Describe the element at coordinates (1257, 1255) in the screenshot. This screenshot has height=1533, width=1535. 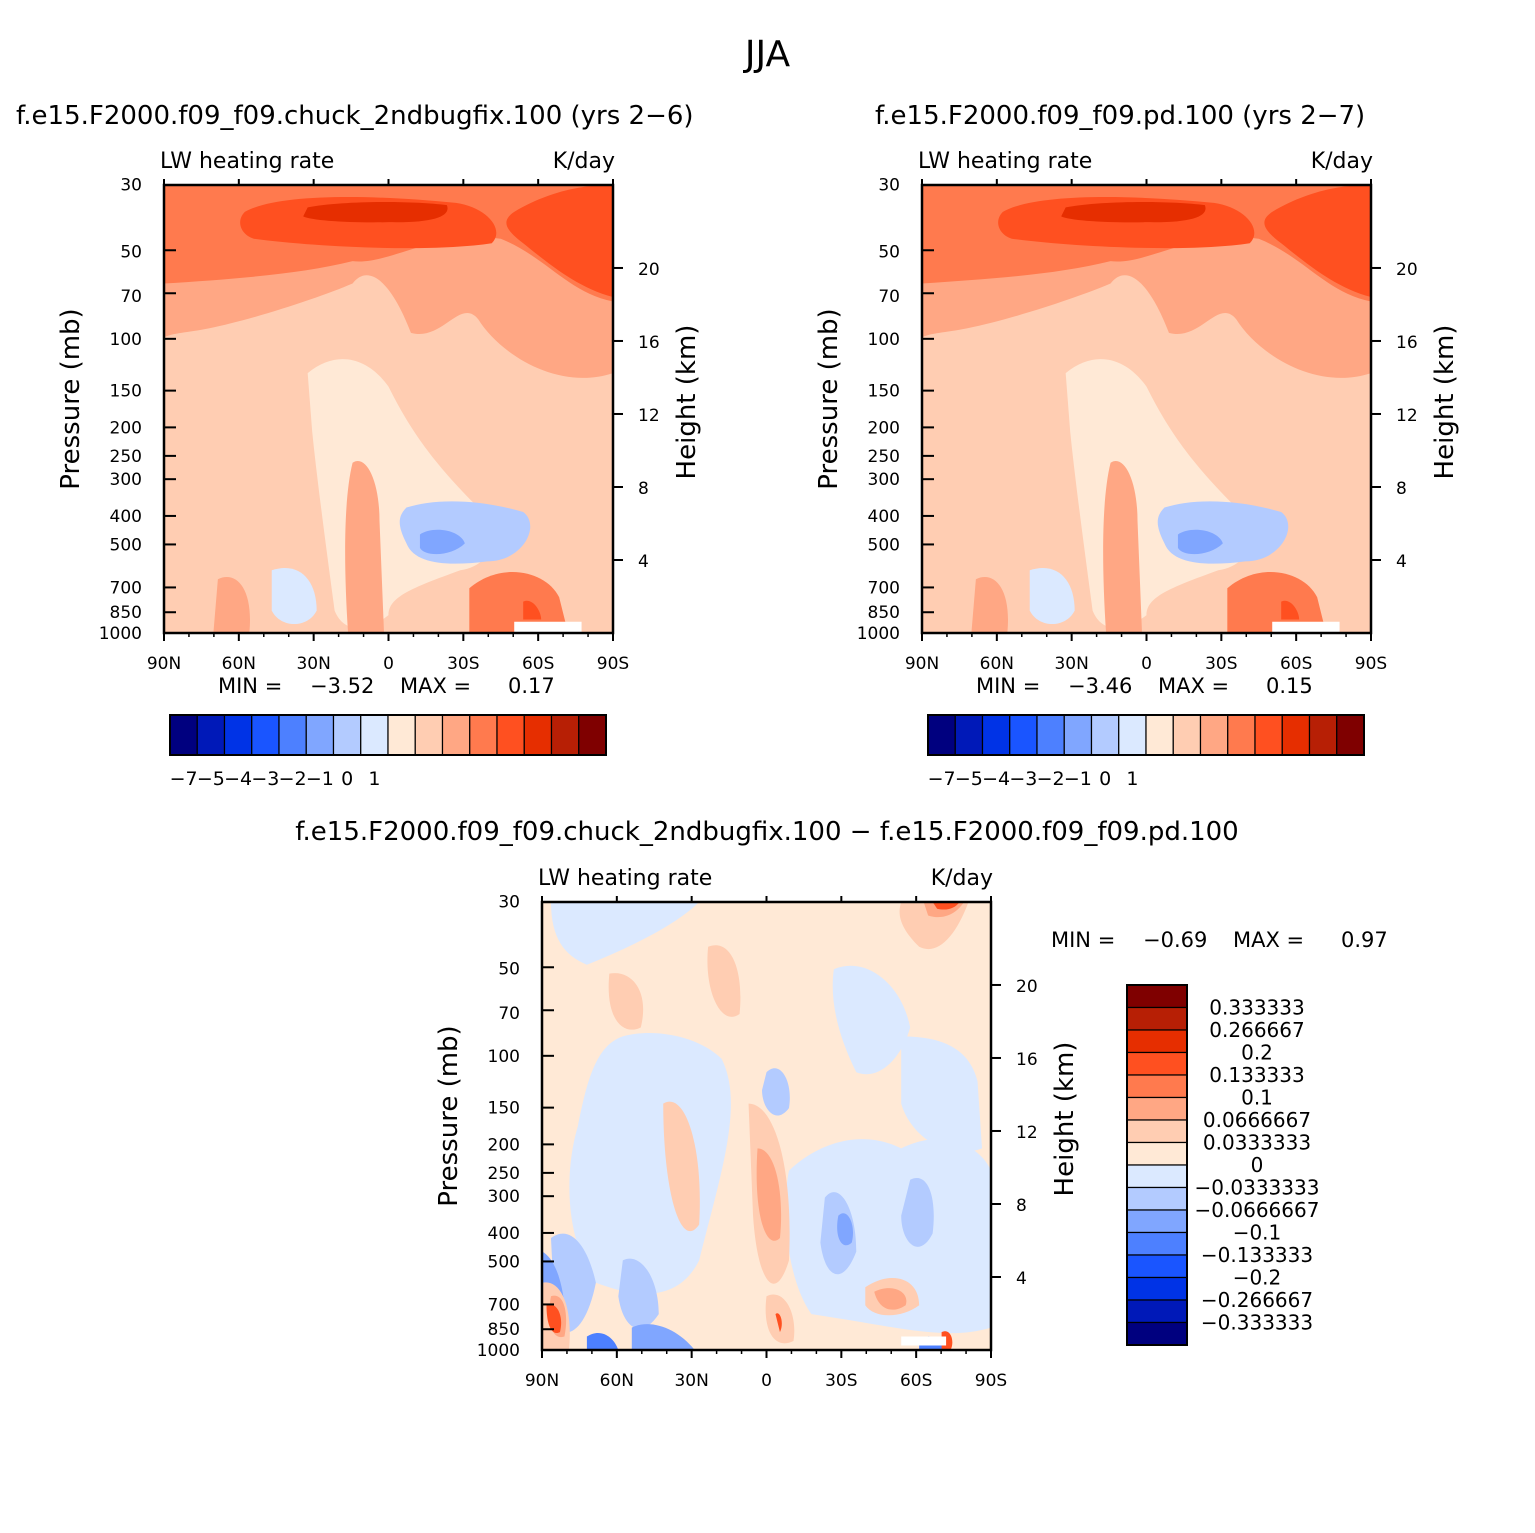
I see `colorbar-label: −0.133333` at that location.